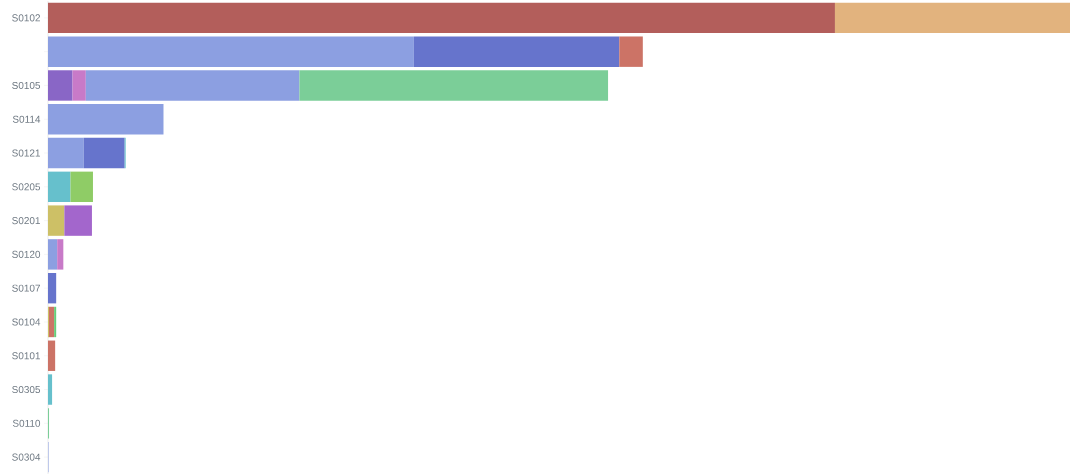 The height and width of the screenshot is (475, 1070). Describe the element at coordinates (26, 390) in the screenshot. I see `y-tick-label: S0305` at that location.